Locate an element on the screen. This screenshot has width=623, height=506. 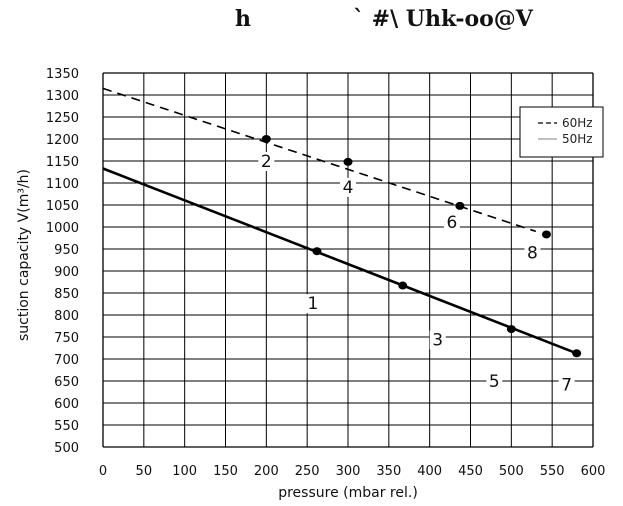
x-axis-label: pressure (mbar rel.) is located at coordinates (348, 493).